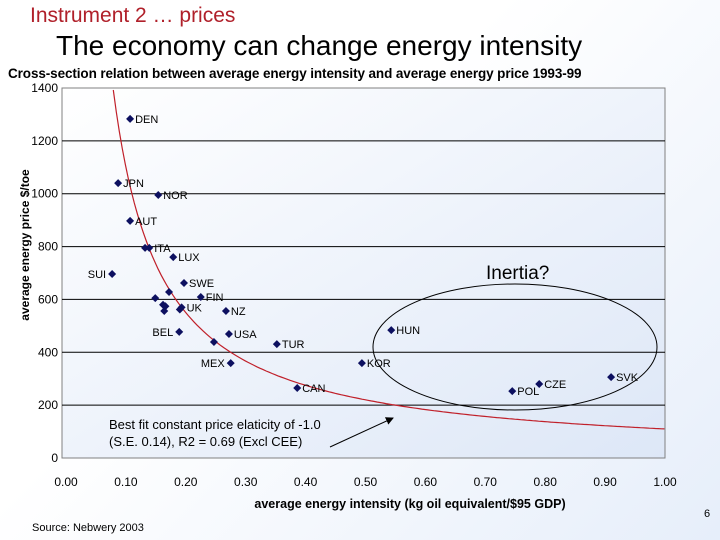 Image resolution: width=720 pixels, height=540 pixels. Describe the element at coordinates (665, 482) in the screenshot. I see `x-tick-label: 1.00` at that location.